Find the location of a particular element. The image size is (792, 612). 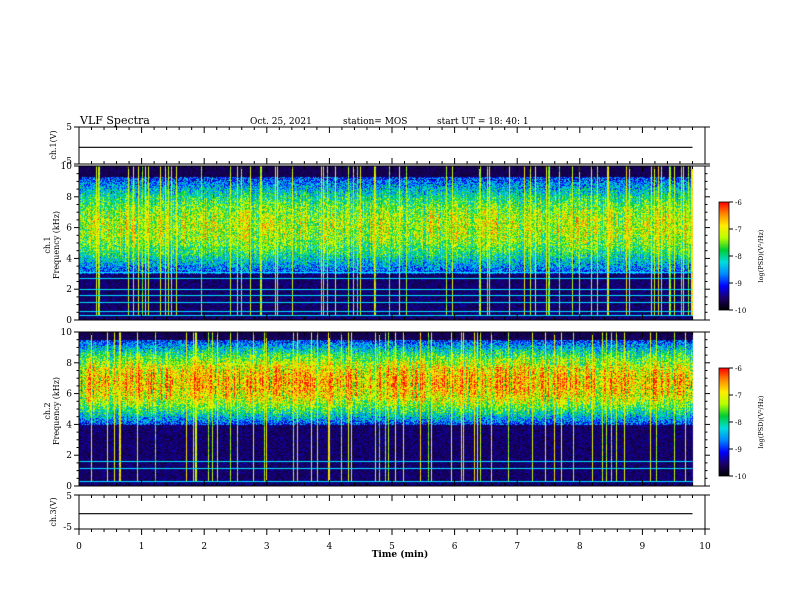

ch1-colorbar-label: log(PSD)(V²/Hz) is located at coordinates (761, 255).